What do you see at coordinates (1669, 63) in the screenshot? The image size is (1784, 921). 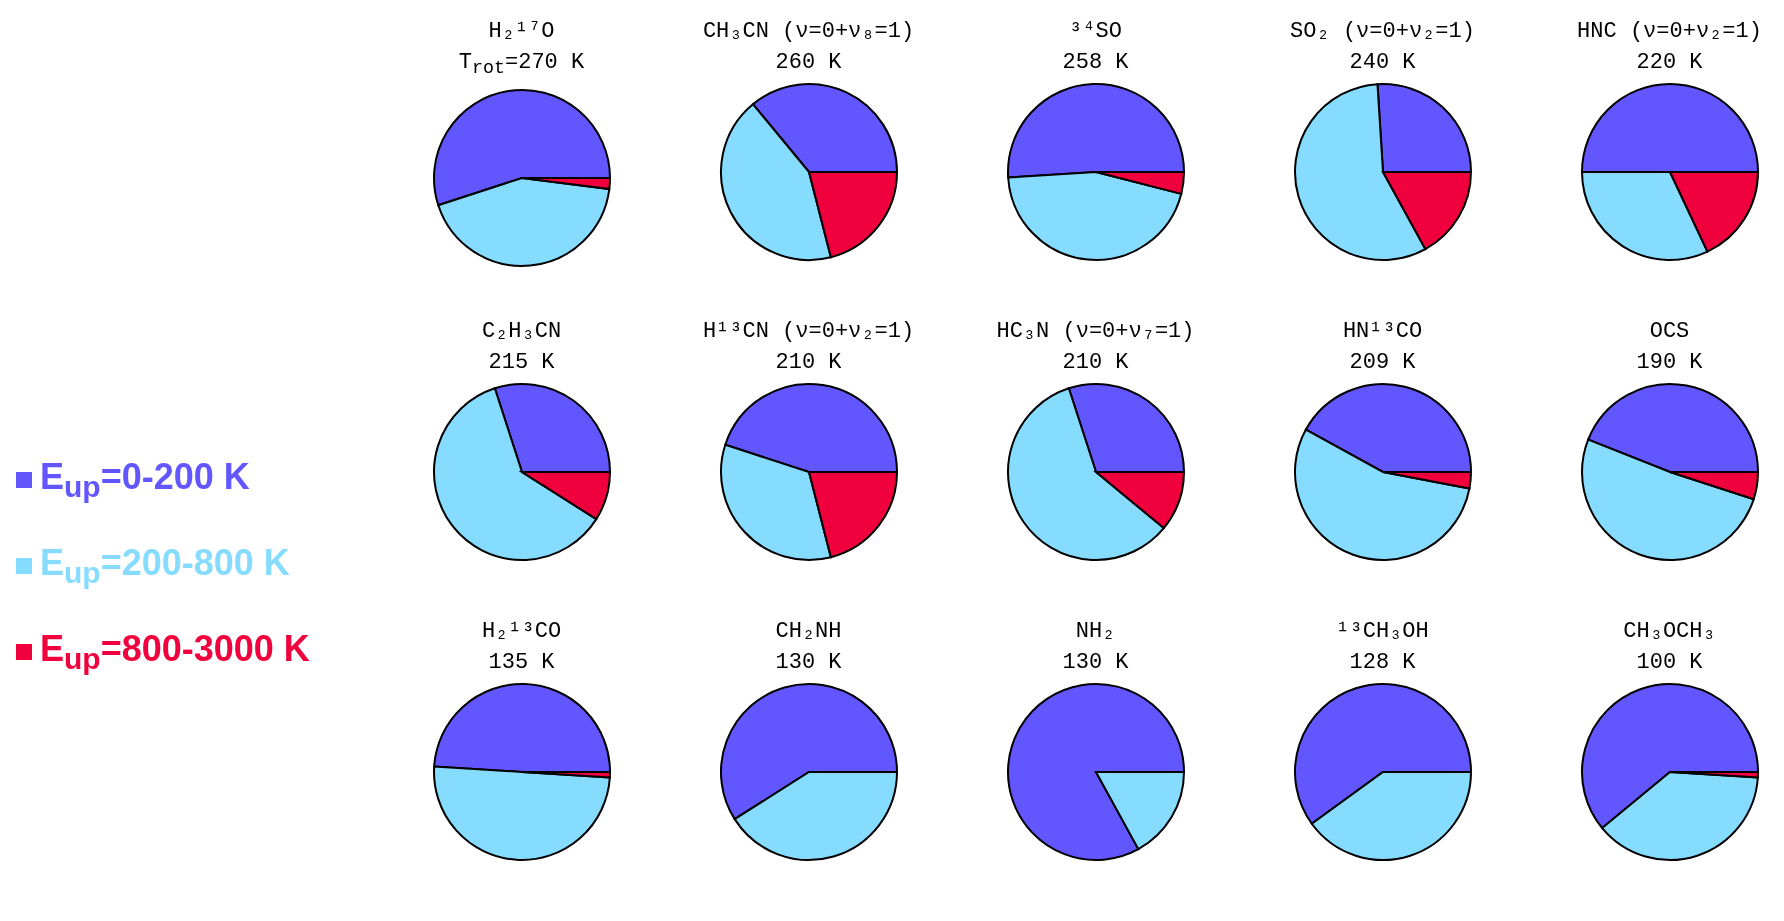 I see `chart-subtitle: 220 K` at bounding box center [1669, 63].